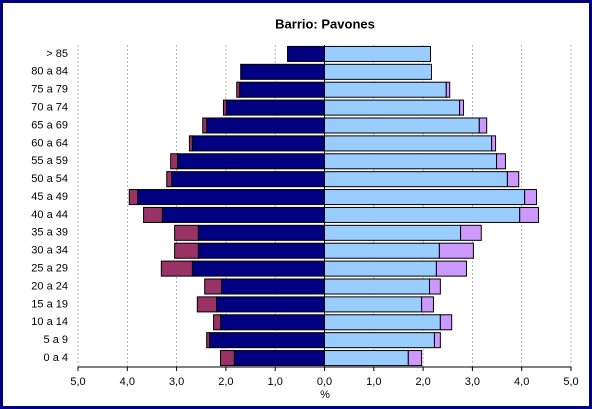 This screenshot has height=409, width=592. Describe the element at coordinates (57, 54) in the screenshot. I see `y-tick-label: > 85` at that location.